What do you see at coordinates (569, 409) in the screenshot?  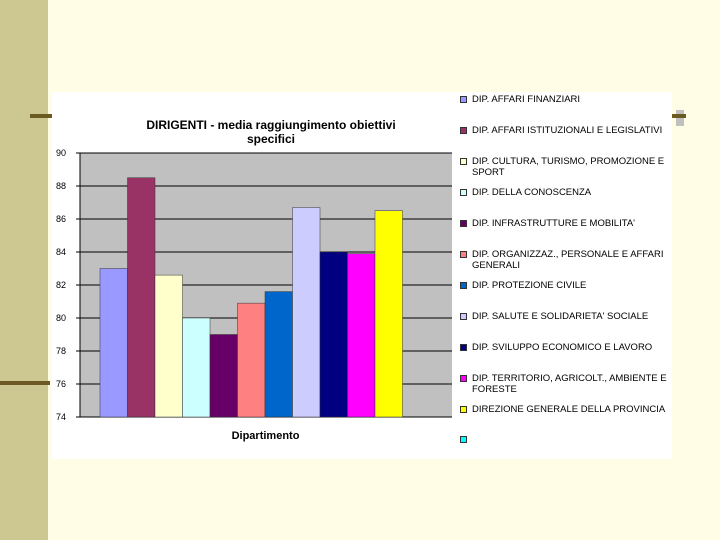 I see `legend-label: DIREZIONE GENERALE DELLA PROVINCIA` at bounding box center [569, 409].